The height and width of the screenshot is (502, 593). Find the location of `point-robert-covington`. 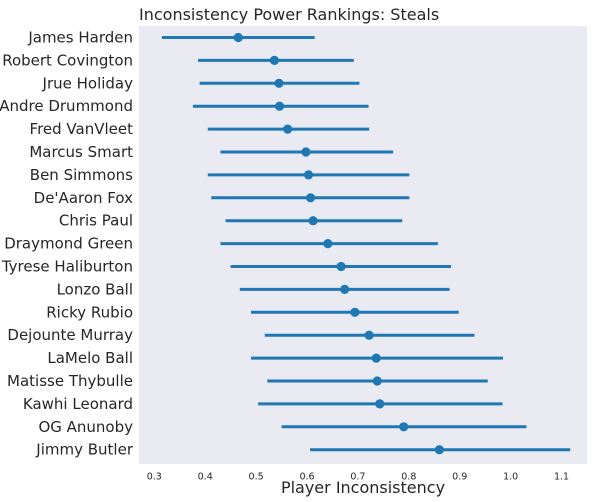

point-robert-covington is located at coordinates (274, 60).